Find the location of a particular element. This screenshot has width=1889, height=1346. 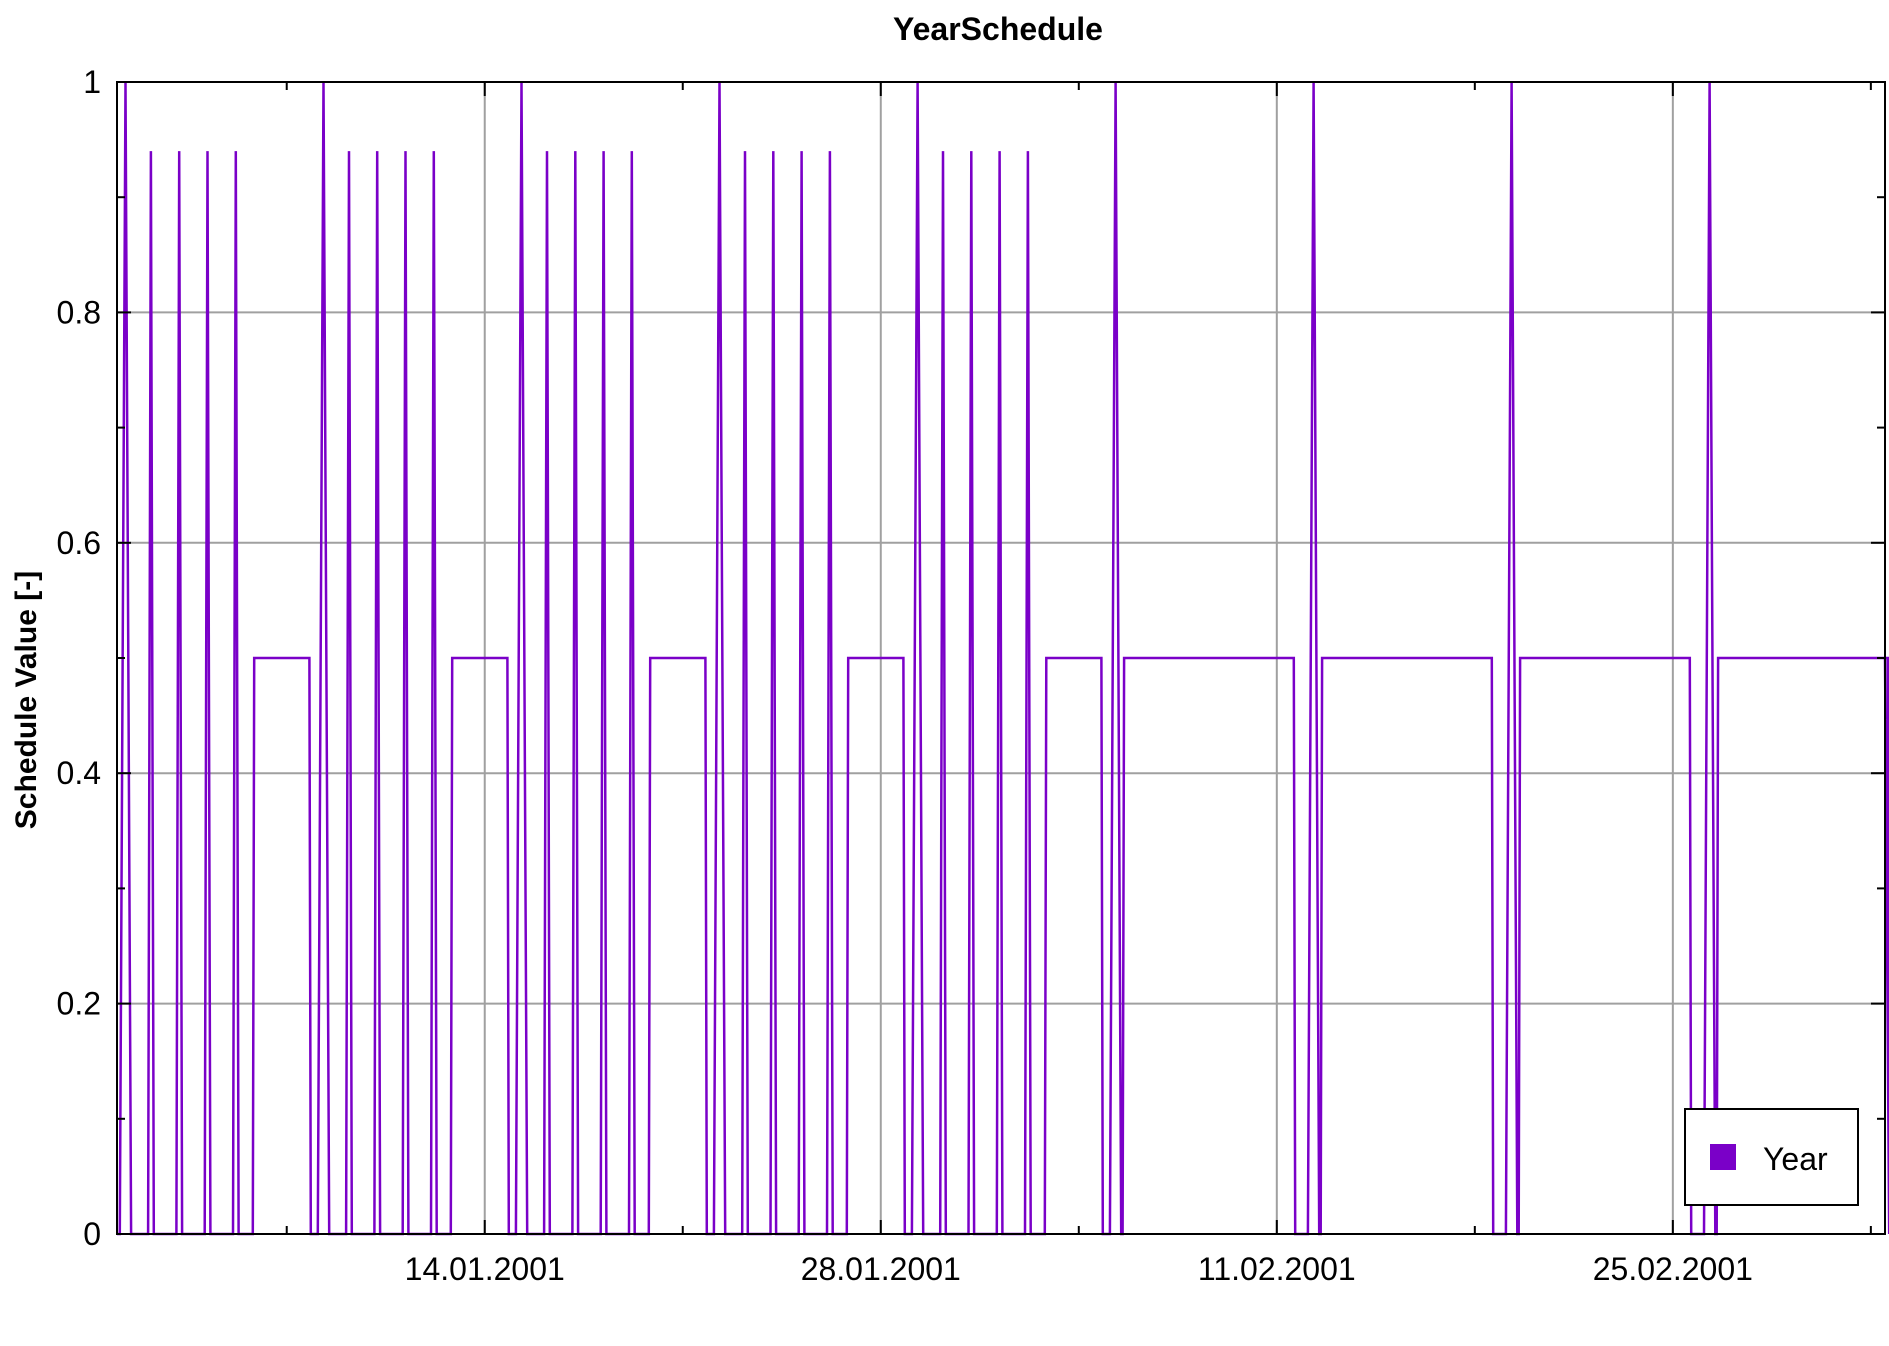

x-tick-label: 28.01.2001 is located at coordinates (881, 1269).